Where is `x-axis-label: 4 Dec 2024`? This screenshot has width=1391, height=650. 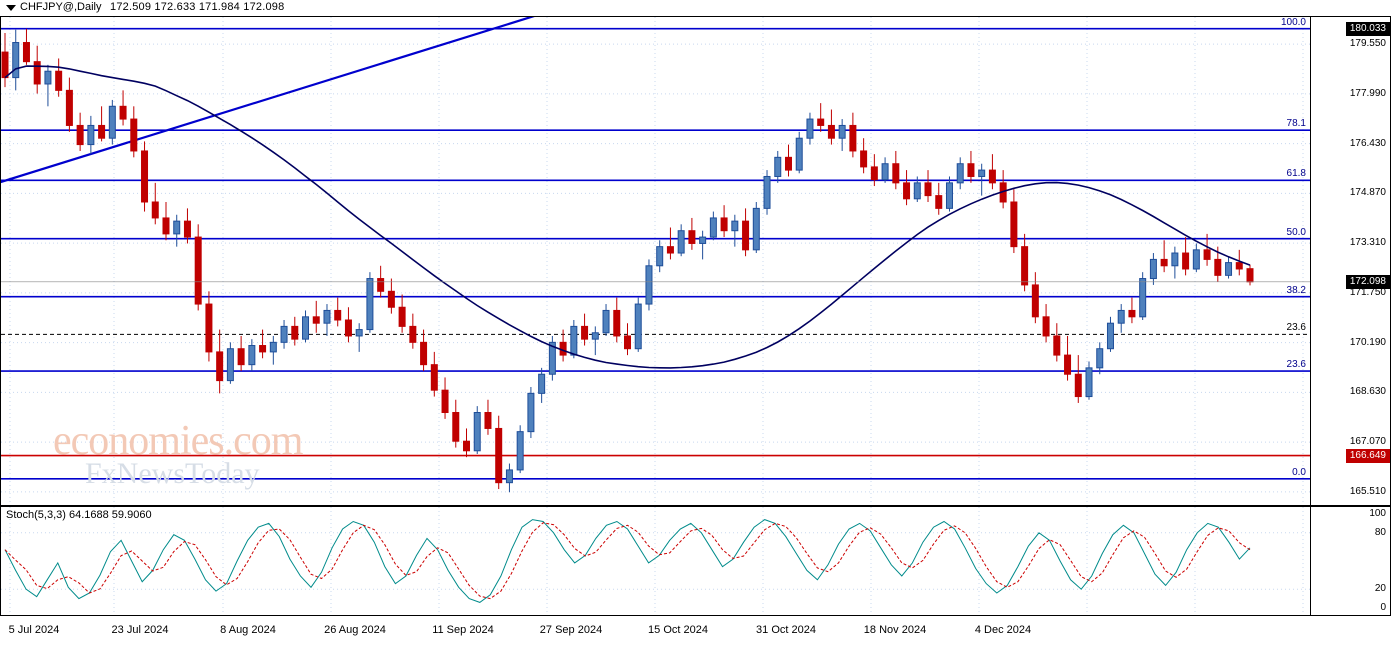 x-axis-label: 4 Dec 2024 is located at coordinates (1003, 630).